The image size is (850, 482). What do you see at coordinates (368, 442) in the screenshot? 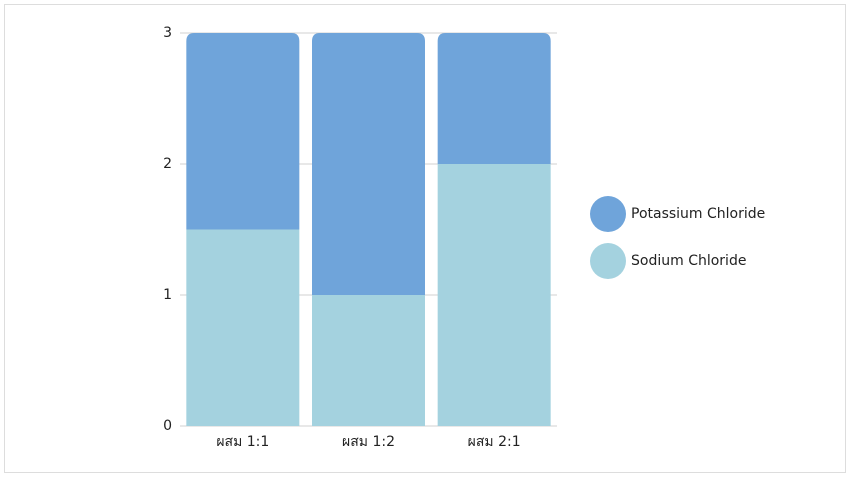
I see `x-tick-label: ผสม 1:2` at bounding box center [368, 442].